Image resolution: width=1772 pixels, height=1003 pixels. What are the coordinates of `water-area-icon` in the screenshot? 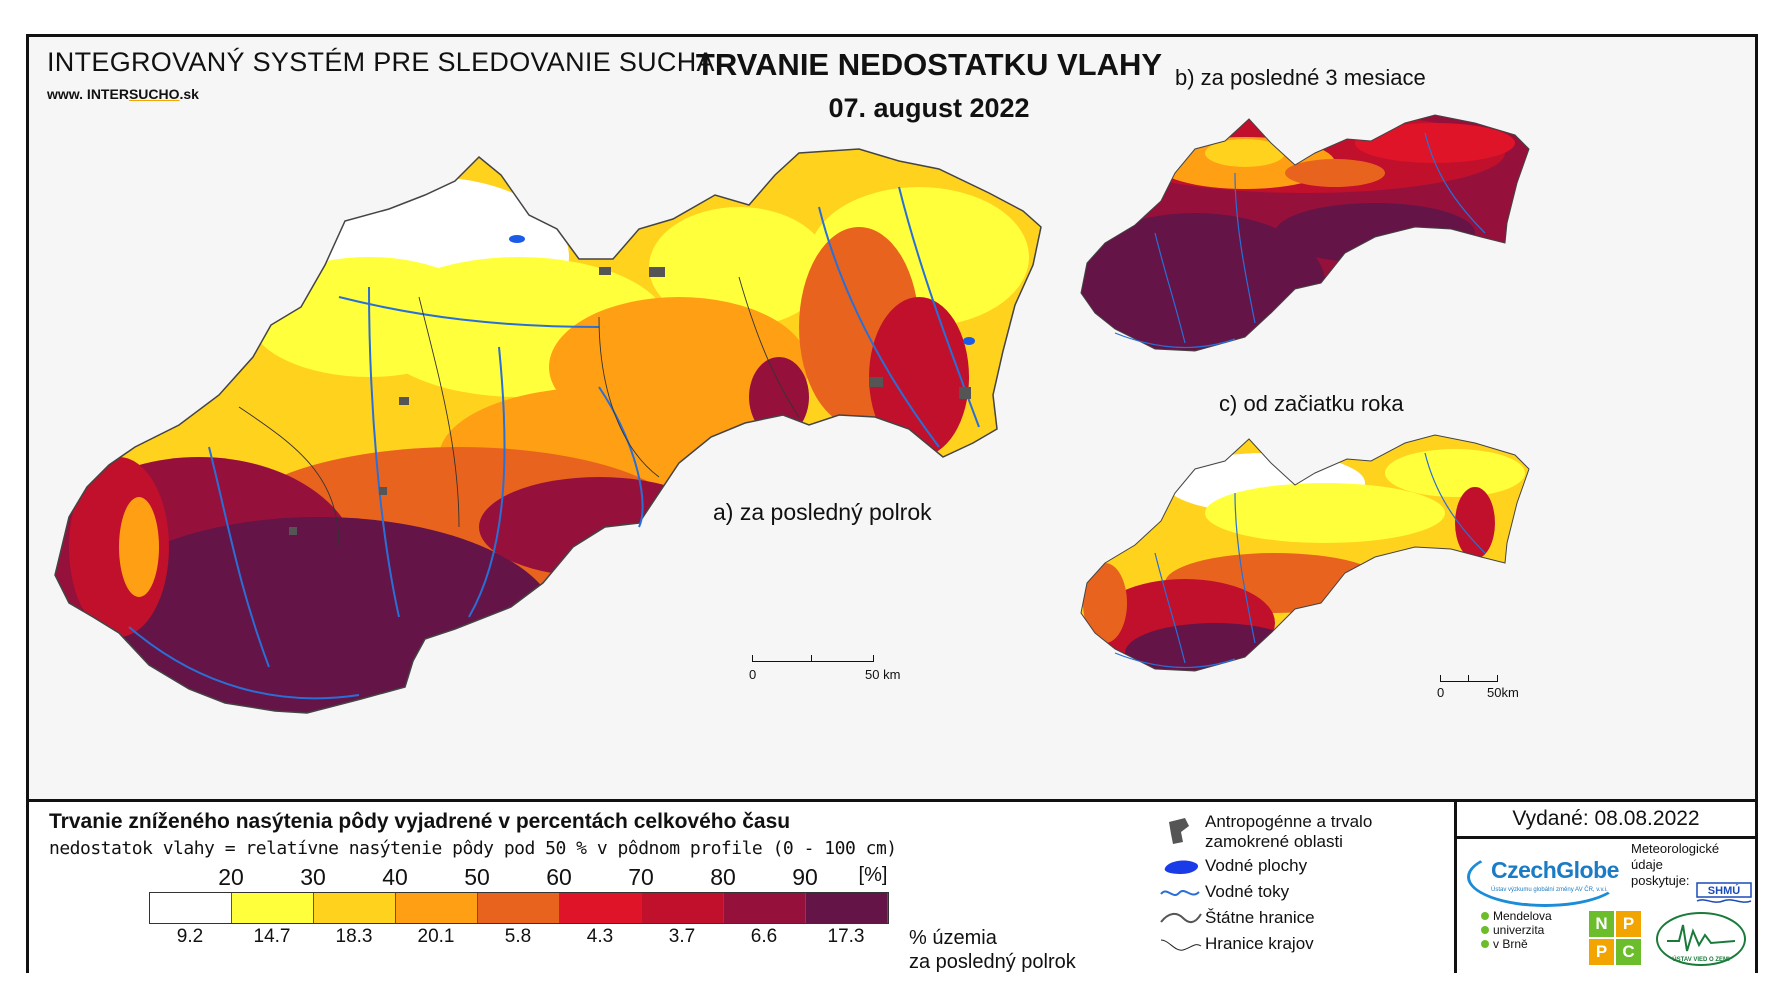 It's located at (1181, 867).